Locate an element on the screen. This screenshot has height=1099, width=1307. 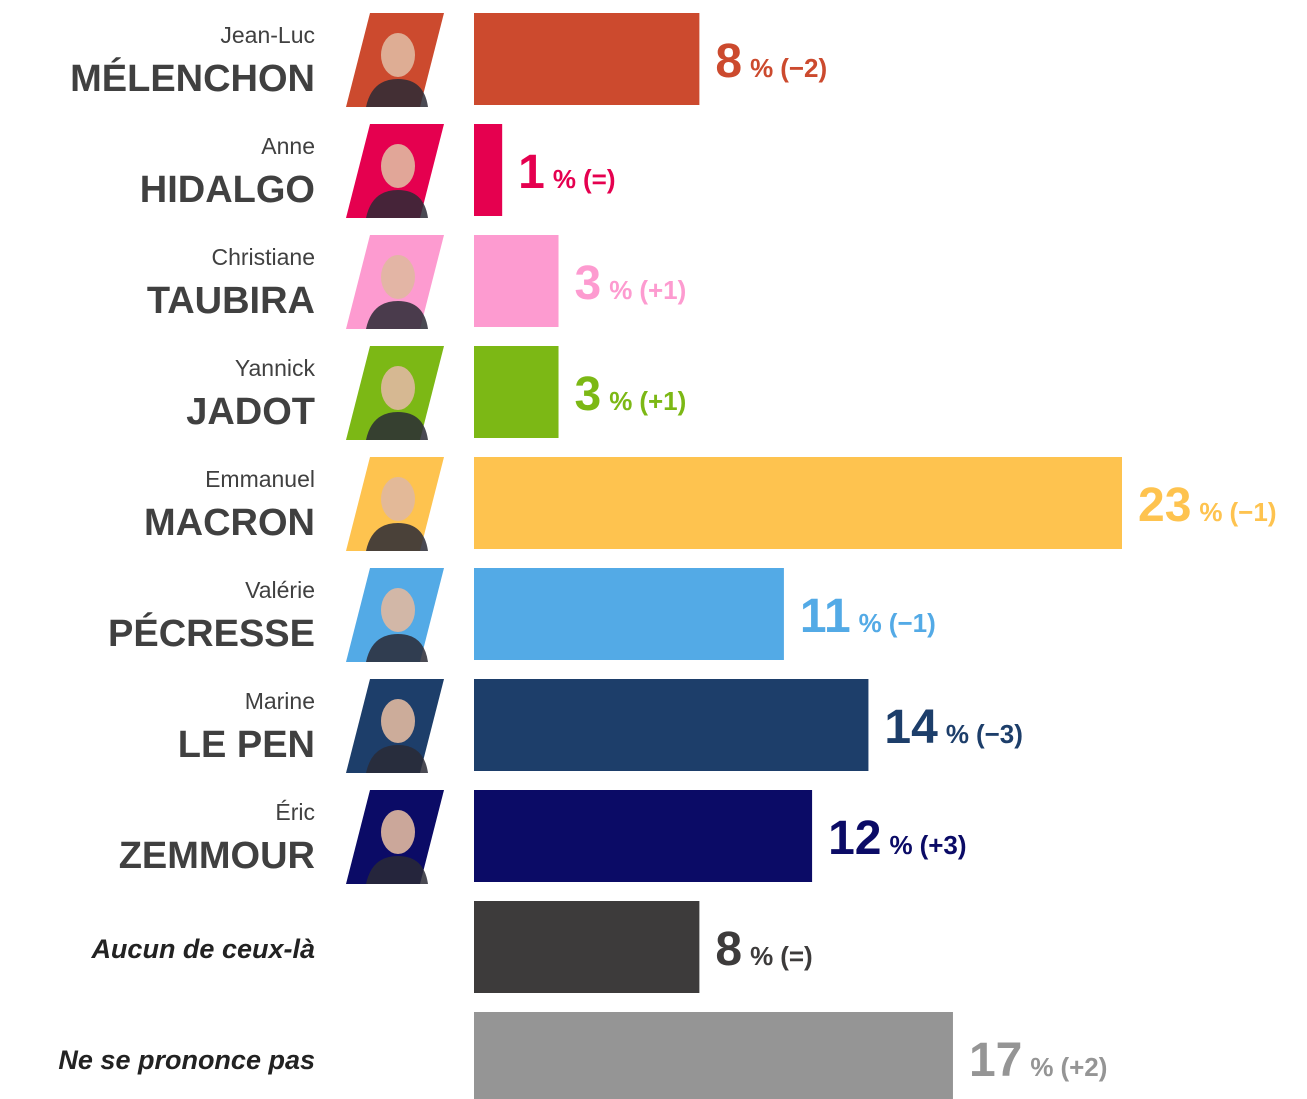
value-label: 1% (=) is located at coordinates (566, 172).